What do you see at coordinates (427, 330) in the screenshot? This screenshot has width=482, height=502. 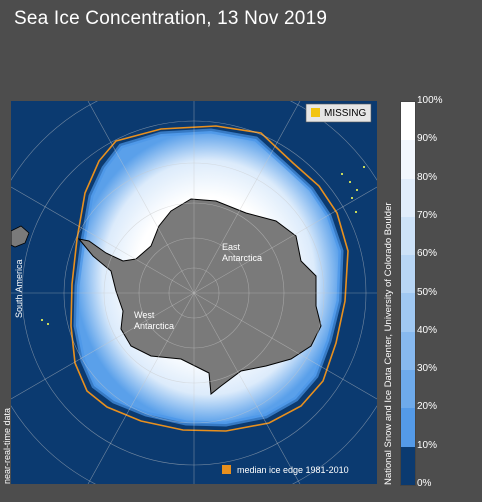 I see `colorbar-tick-label: 40%` at bounding box center [427, 330].